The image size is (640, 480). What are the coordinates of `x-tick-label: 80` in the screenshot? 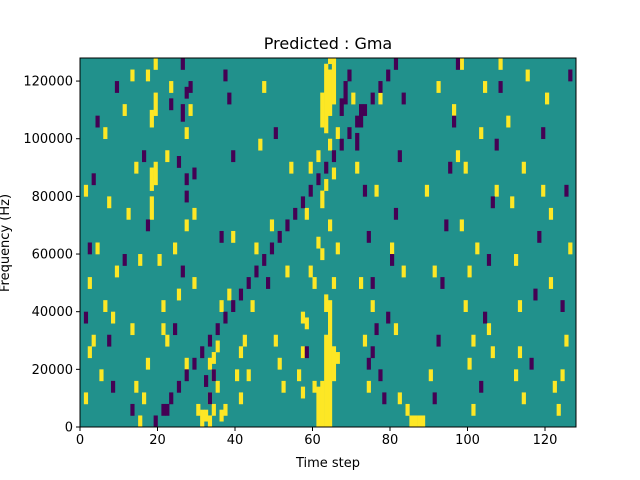 It's located at (390, 440).